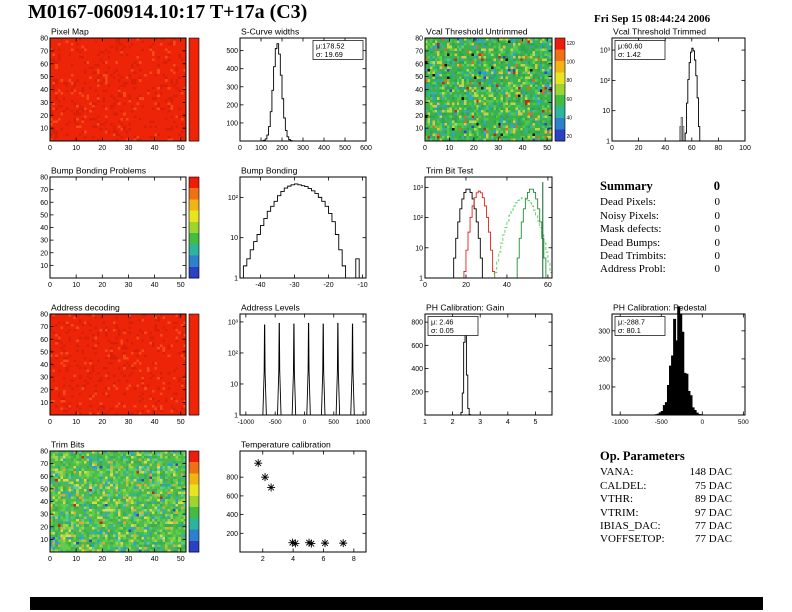 This screenshot has height=612, width=792. I want to click on summary-row: Dead Trimbits: 0, so click(660, 256).